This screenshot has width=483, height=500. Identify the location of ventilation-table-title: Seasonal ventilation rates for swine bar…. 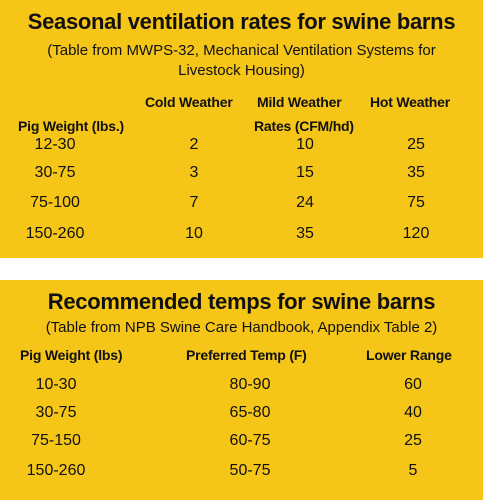
(241, 21).